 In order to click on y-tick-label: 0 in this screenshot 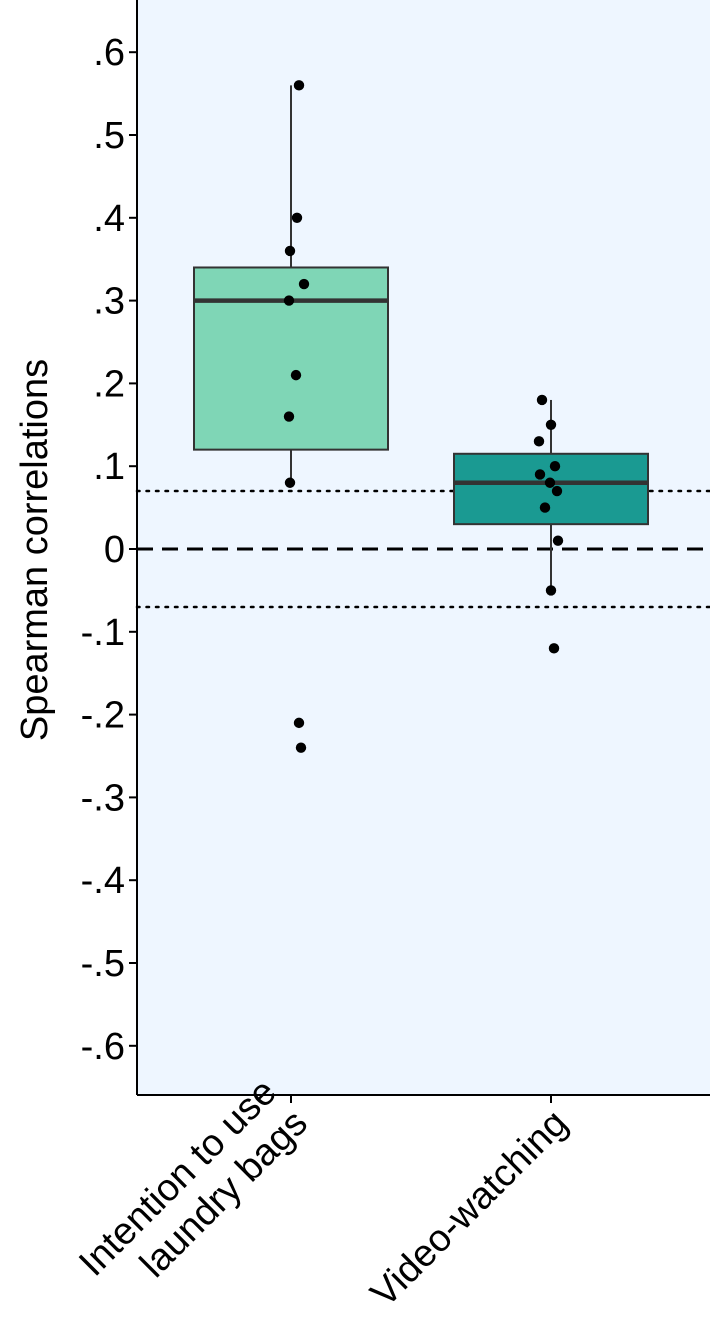, I will do `click(114, 550)`.